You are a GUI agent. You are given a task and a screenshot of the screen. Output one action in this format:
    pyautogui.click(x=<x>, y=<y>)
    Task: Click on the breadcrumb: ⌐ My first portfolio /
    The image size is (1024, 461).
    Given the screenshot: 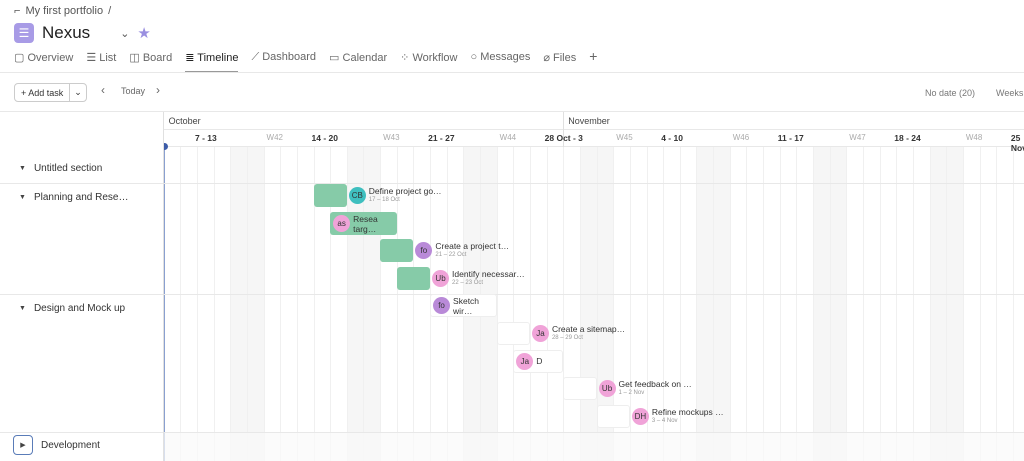 What is the action you would take?
    pyautogui.click(x=62, y=11)
    